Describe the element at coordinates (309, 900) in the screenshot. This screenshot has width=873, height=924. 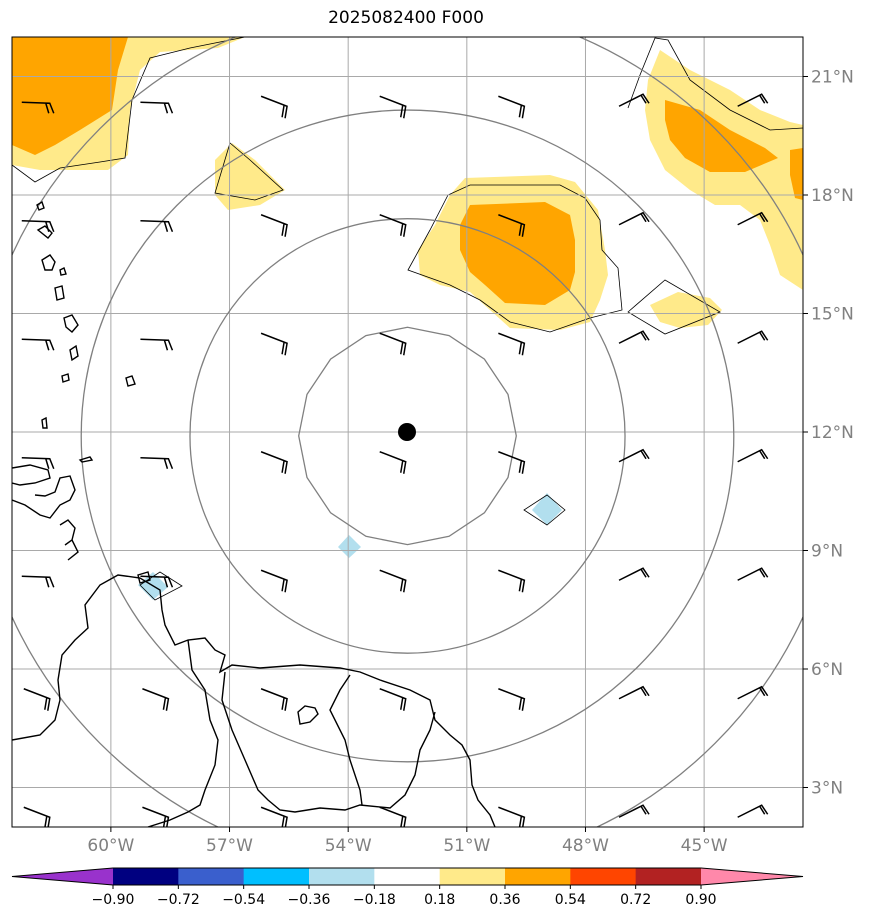
I see `colorbar-label: −0.36` at that location.